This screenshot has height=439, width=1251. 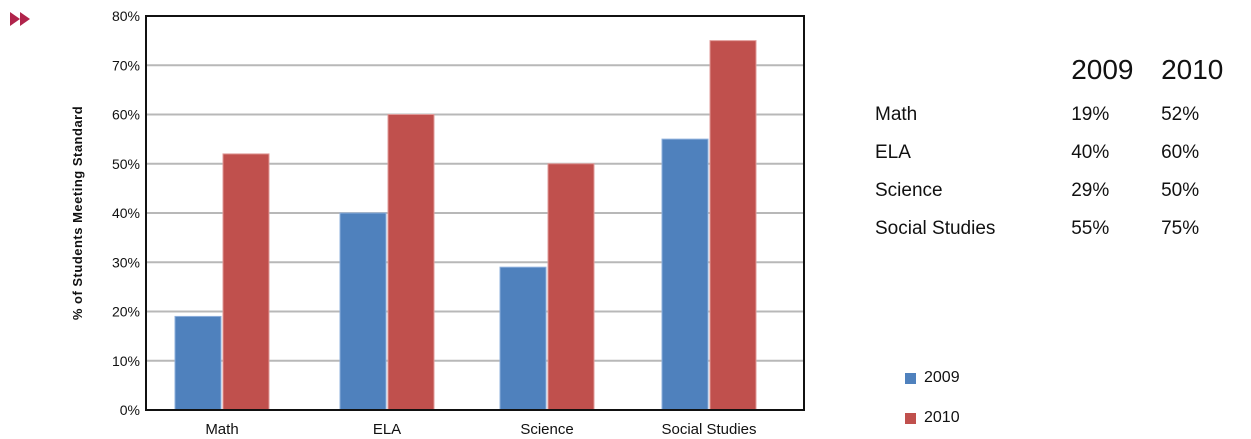 I want to click on legend-item-2009: 2009, so click(x=932, y=378).